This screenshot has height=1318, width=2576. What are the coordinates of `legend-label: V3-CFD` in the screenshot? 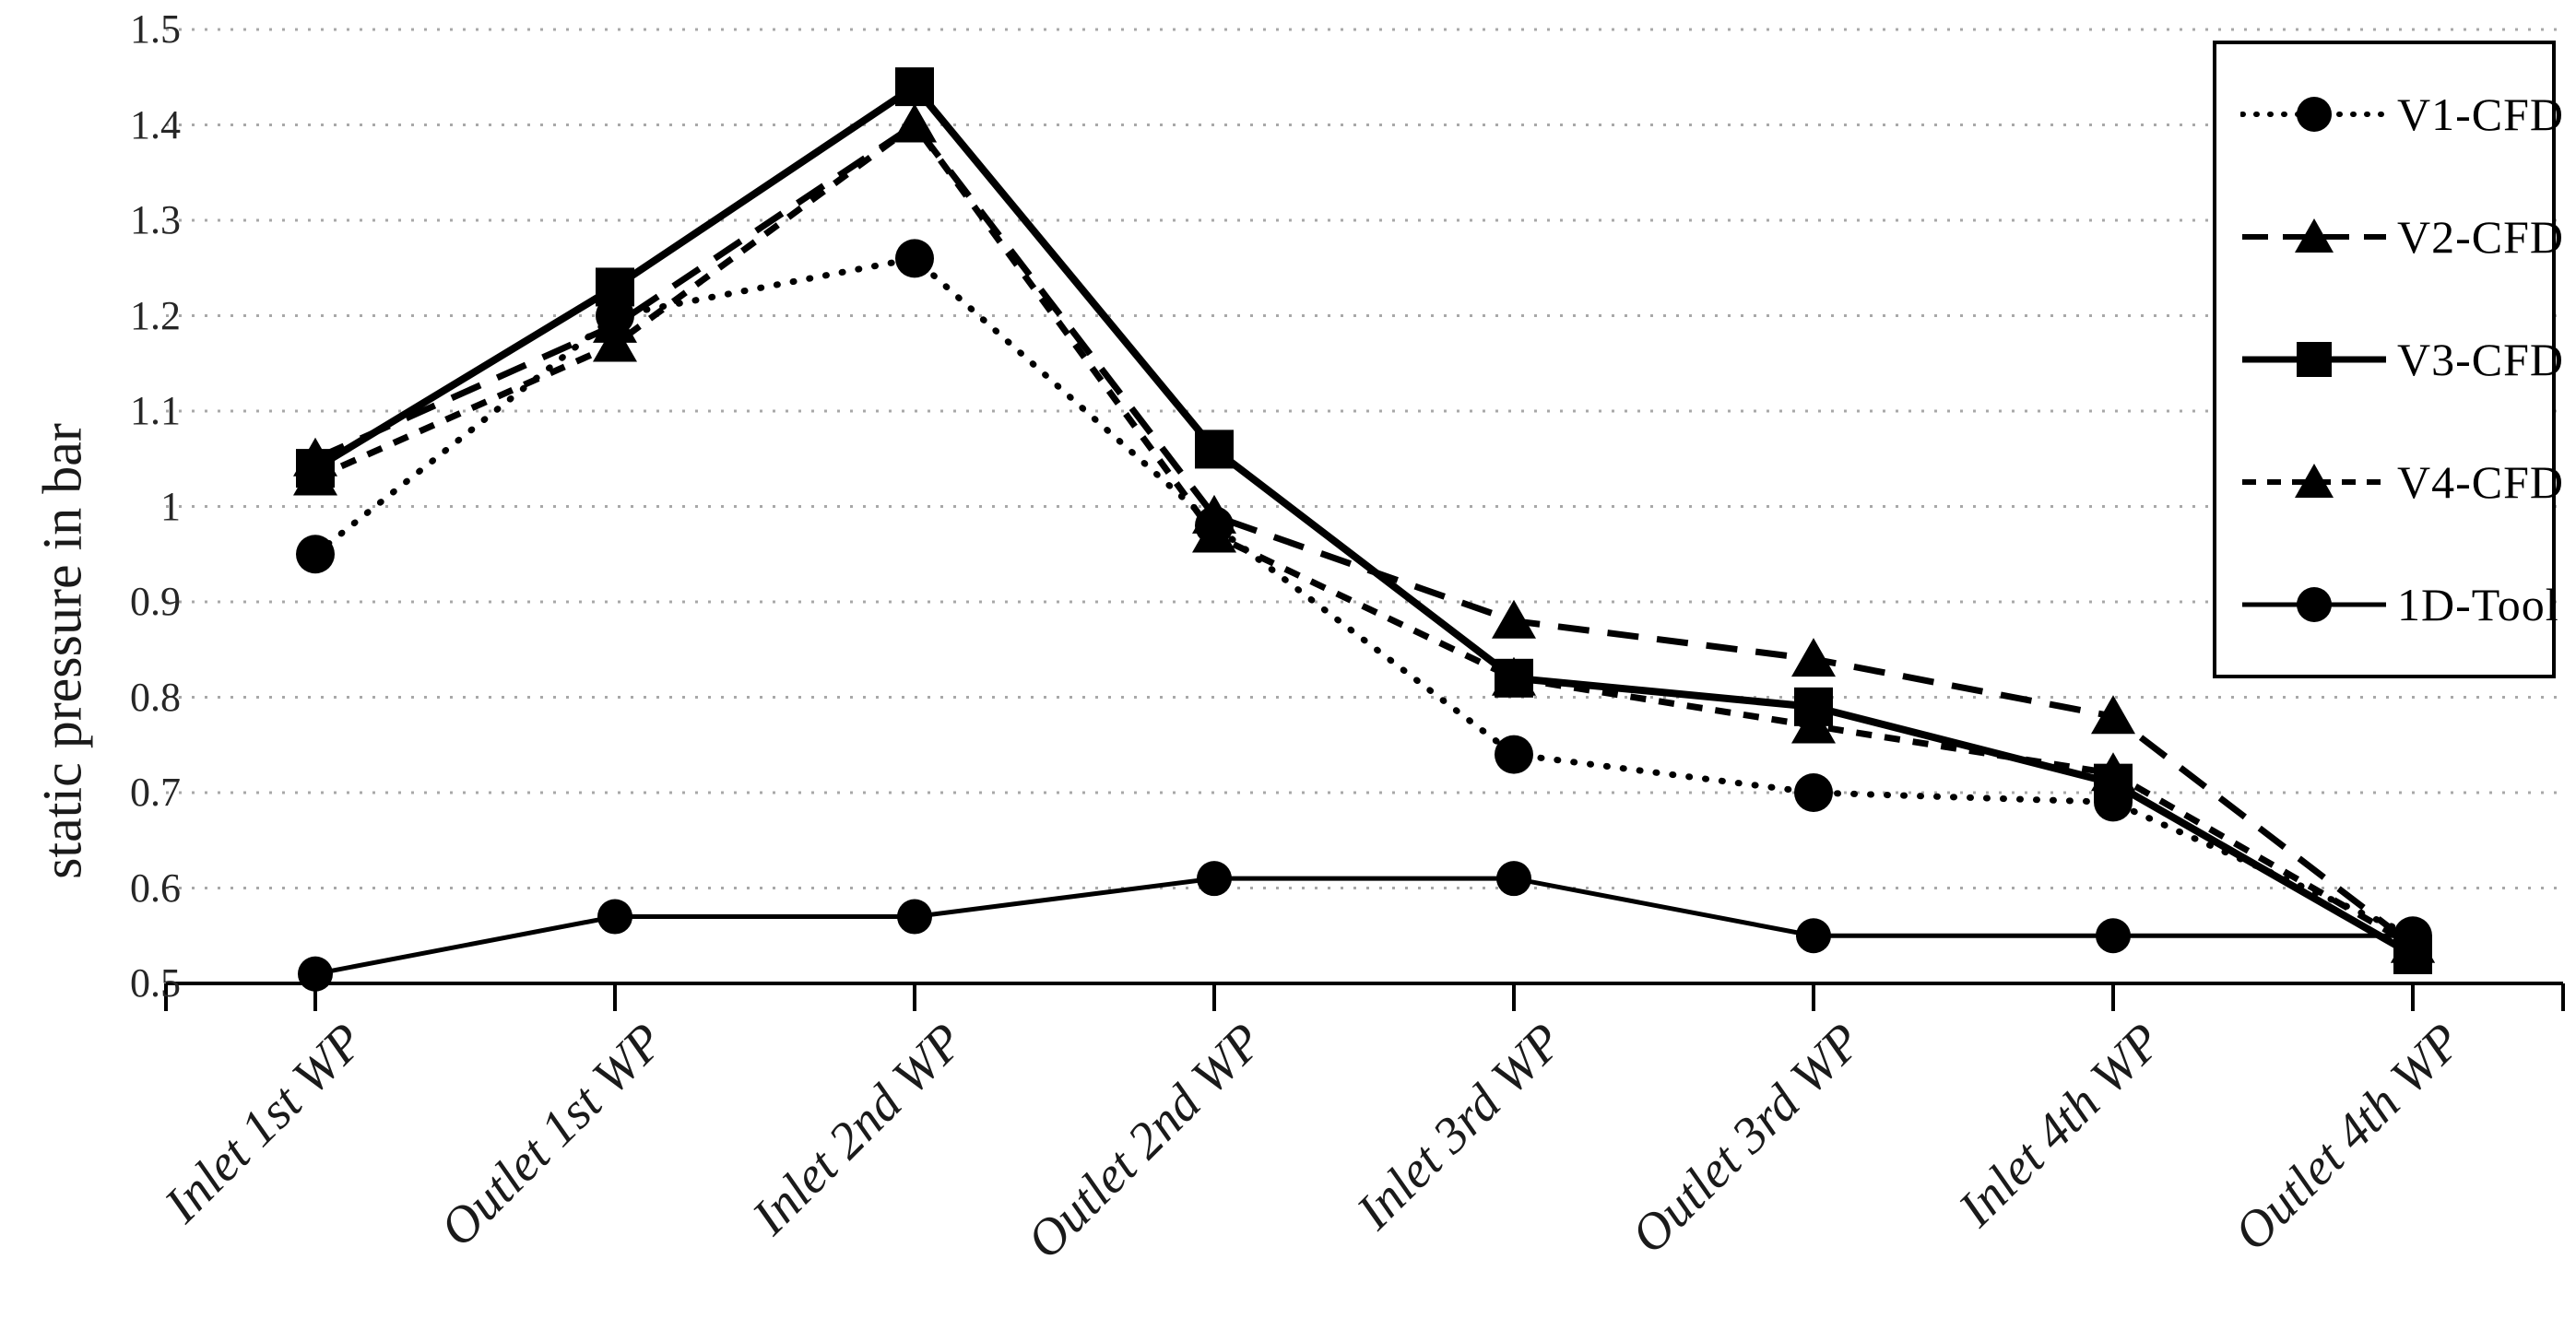 It's located at (2481, 359).